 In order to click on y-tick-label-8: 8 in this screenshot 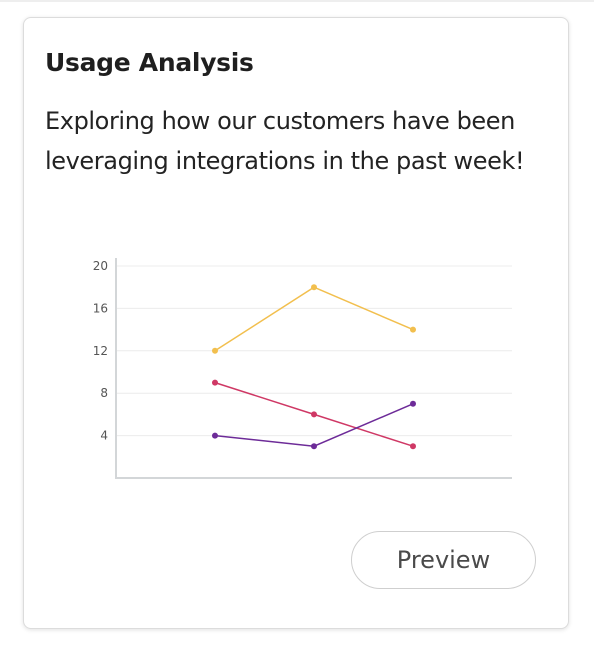, I will do `click(104, 393)`.